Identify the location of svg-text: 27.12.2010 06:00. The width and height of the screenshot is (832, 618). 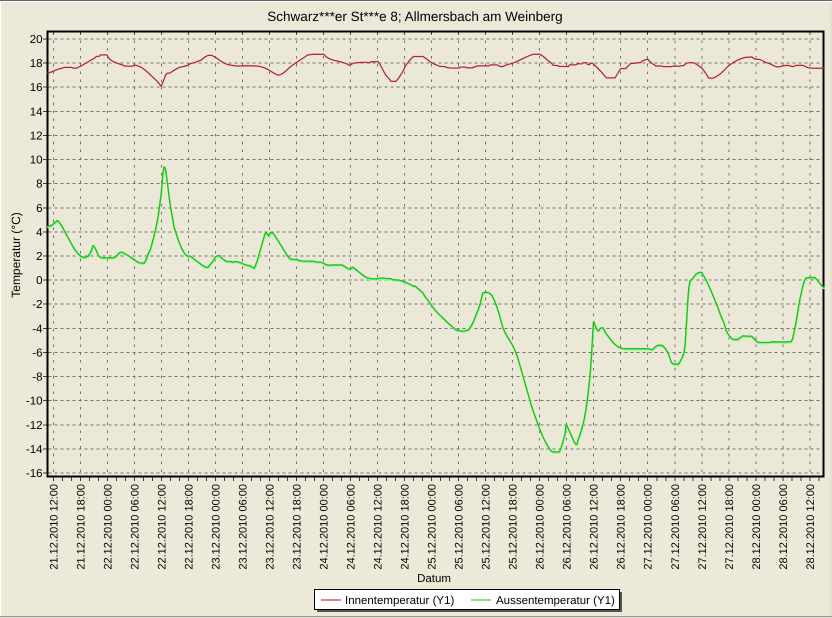
(676, 527).